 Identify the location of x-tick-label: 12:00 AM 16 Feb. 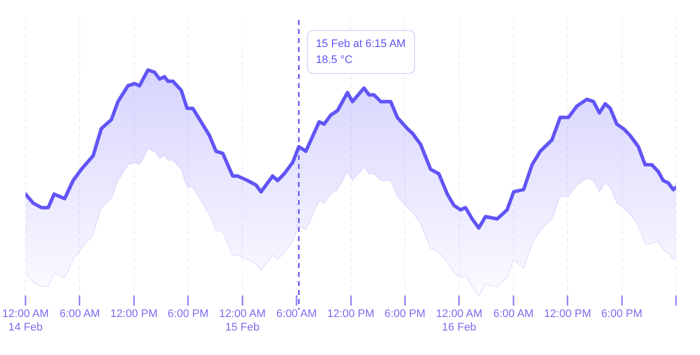
(459, 321).